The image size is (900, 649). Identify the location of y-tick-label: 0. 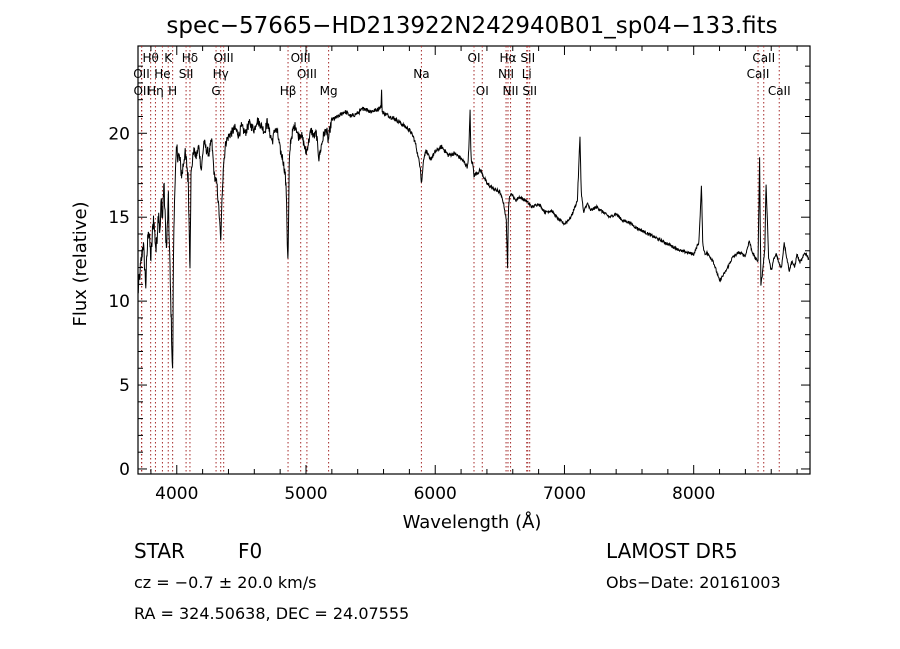
(124, 470).